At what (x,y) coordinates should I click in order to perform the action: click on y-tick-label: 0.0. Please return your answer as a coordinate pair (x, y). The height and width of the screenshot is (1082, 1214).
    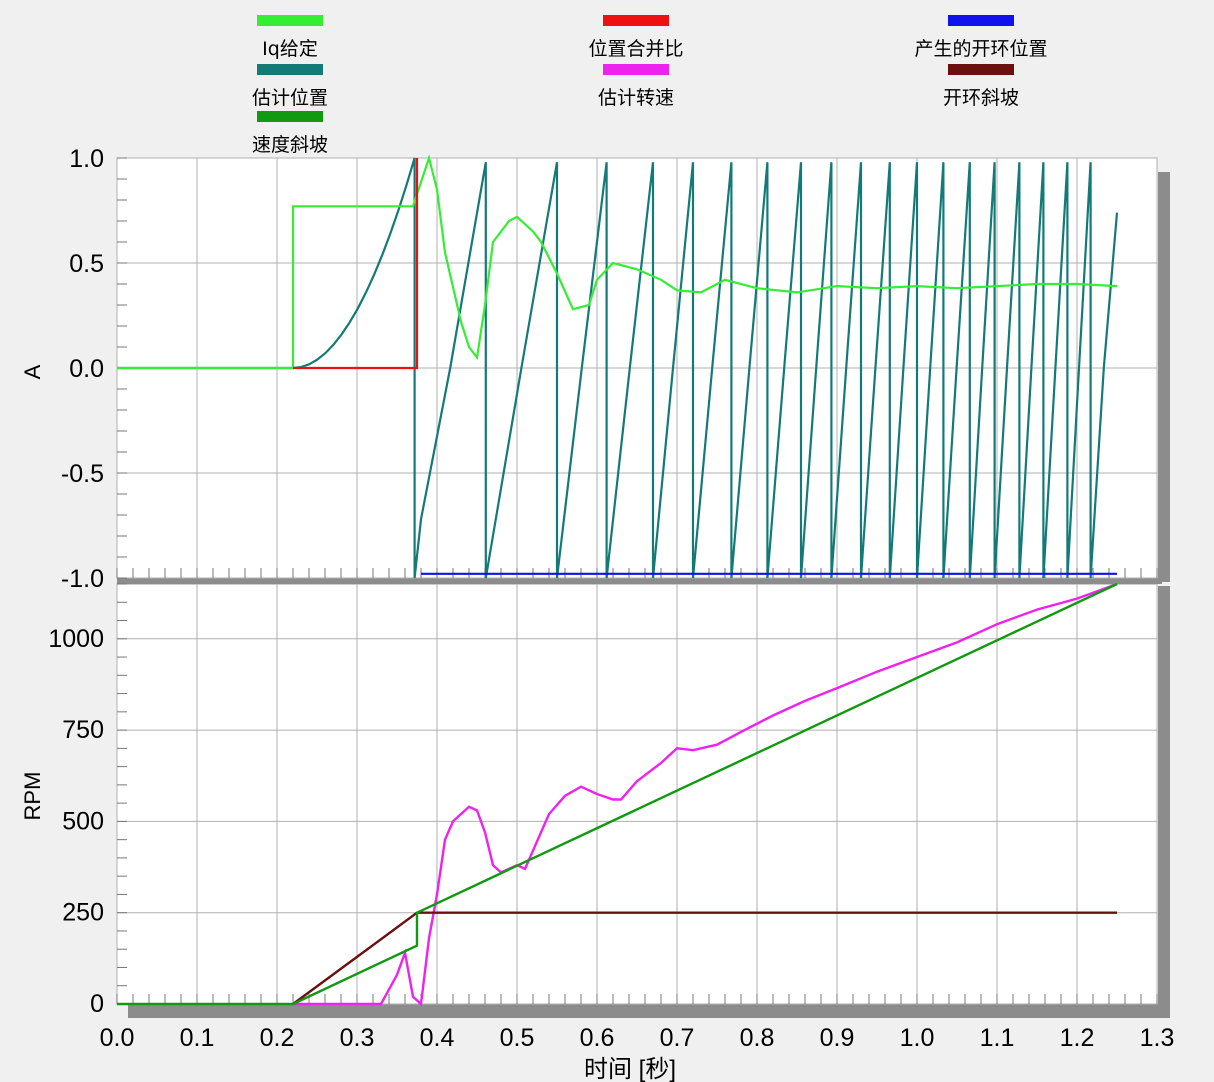
    Looking at the image, I should click on (86, 369).